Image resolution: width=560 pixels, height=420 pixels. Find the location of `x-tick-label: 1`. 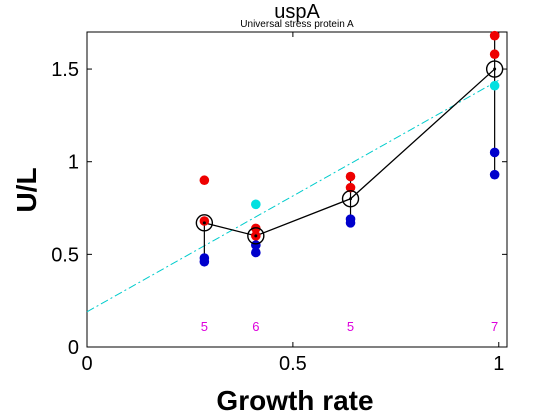

x-tick-label: 1 is located at coordinates (498, 364).